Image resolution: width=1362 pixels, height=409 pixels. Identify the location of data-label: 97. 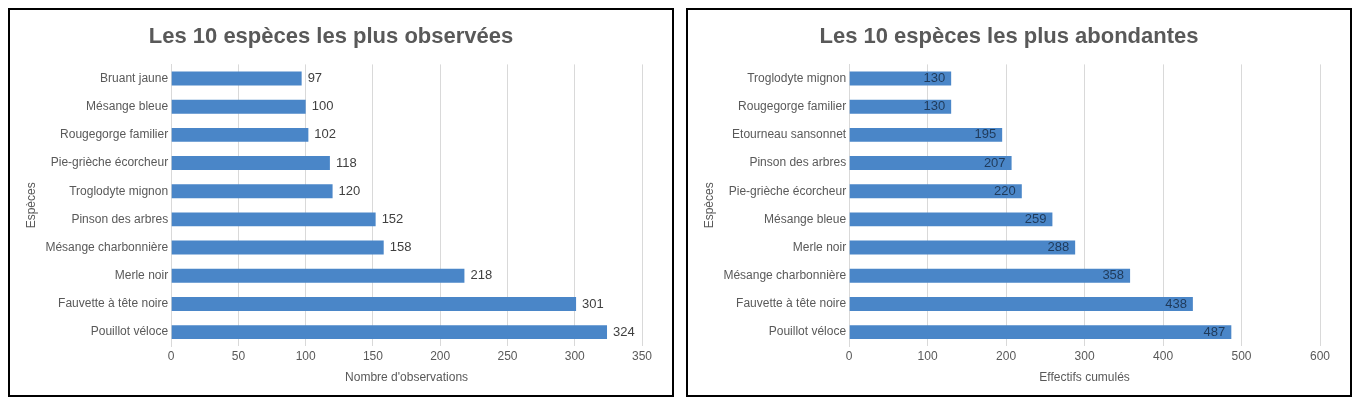
(315, 78).